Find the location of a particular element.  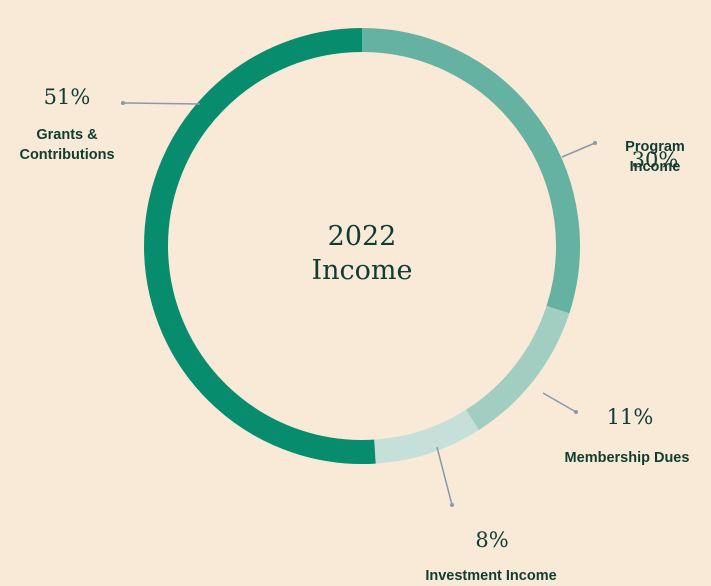

percent-label: 8% is located at coordinates (492, 540).